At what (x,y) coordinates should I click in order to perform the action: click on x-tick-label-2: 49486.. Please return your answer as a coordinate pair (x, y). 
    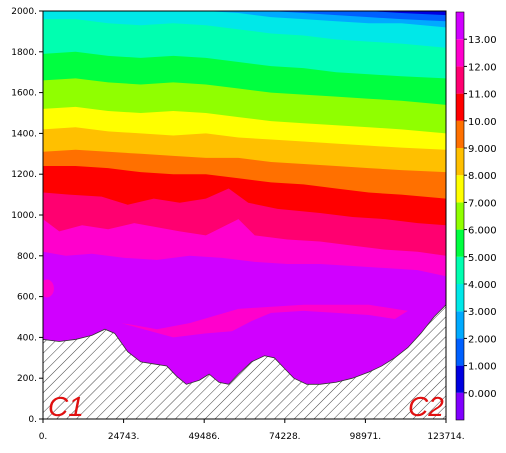
    Looking at the image, I should click on (204, 437).